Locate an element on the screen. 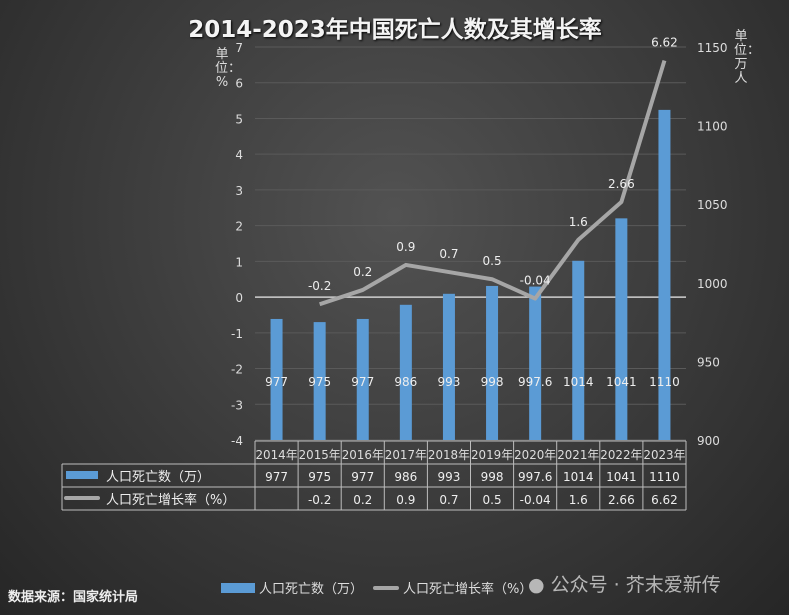  table-cell: 1041 is located at coordinates (621, 477).